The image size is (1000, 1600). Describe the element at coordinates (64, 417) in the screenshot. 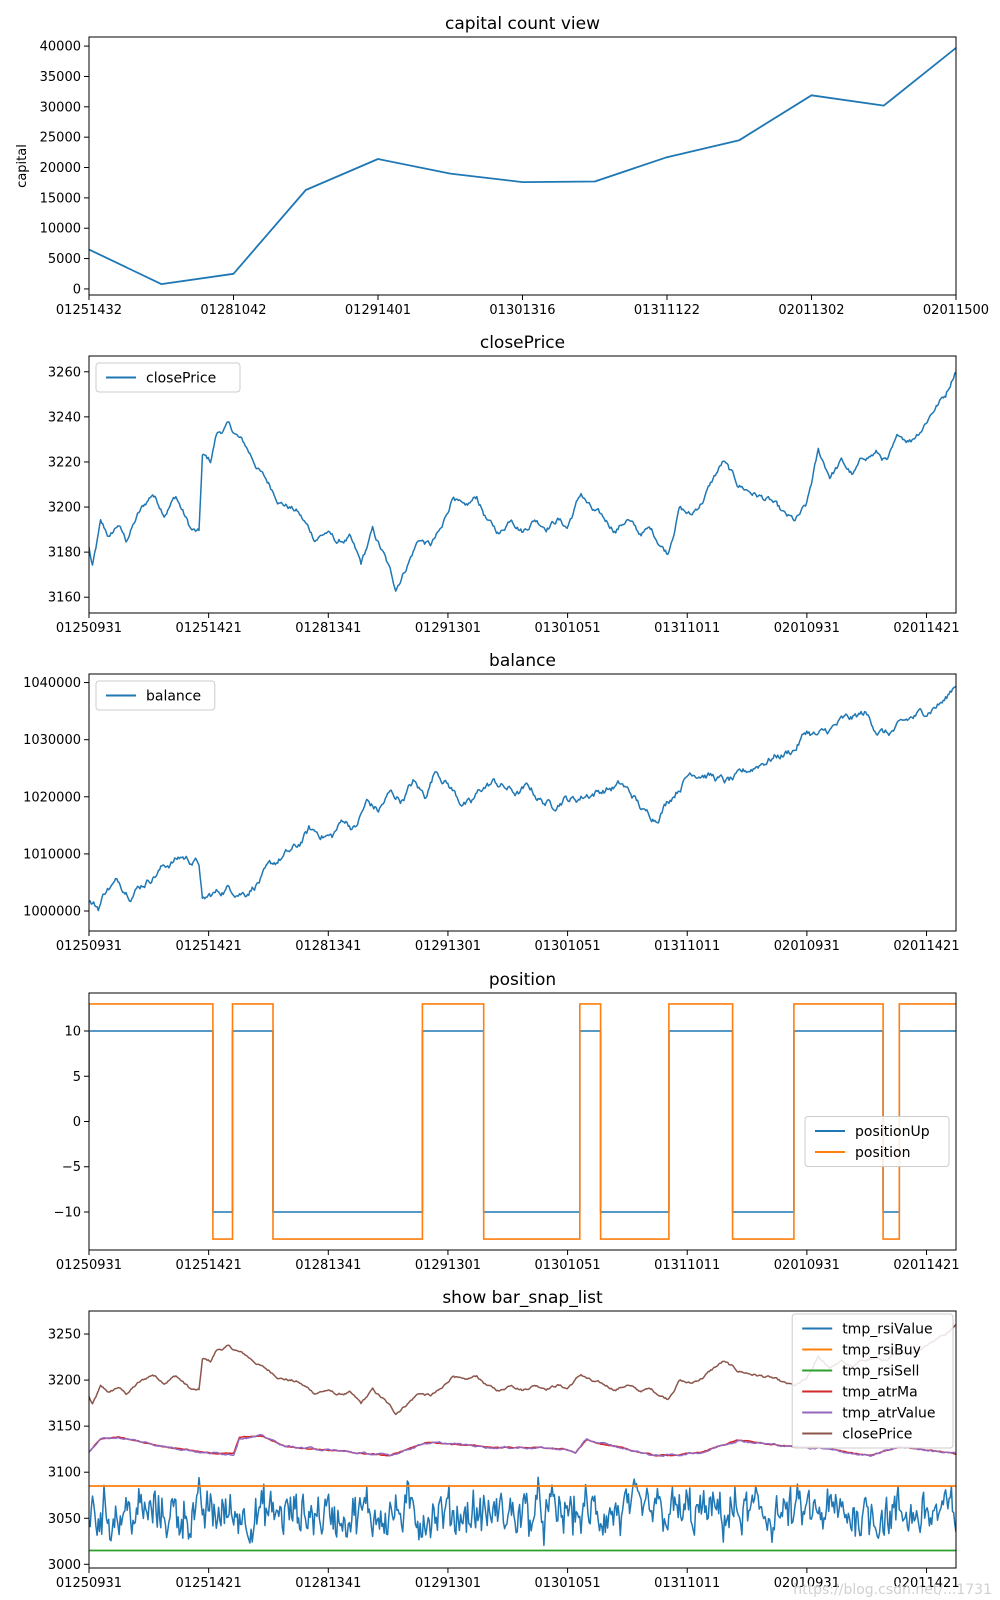

I see `y-tick-label: 3240` at that location.